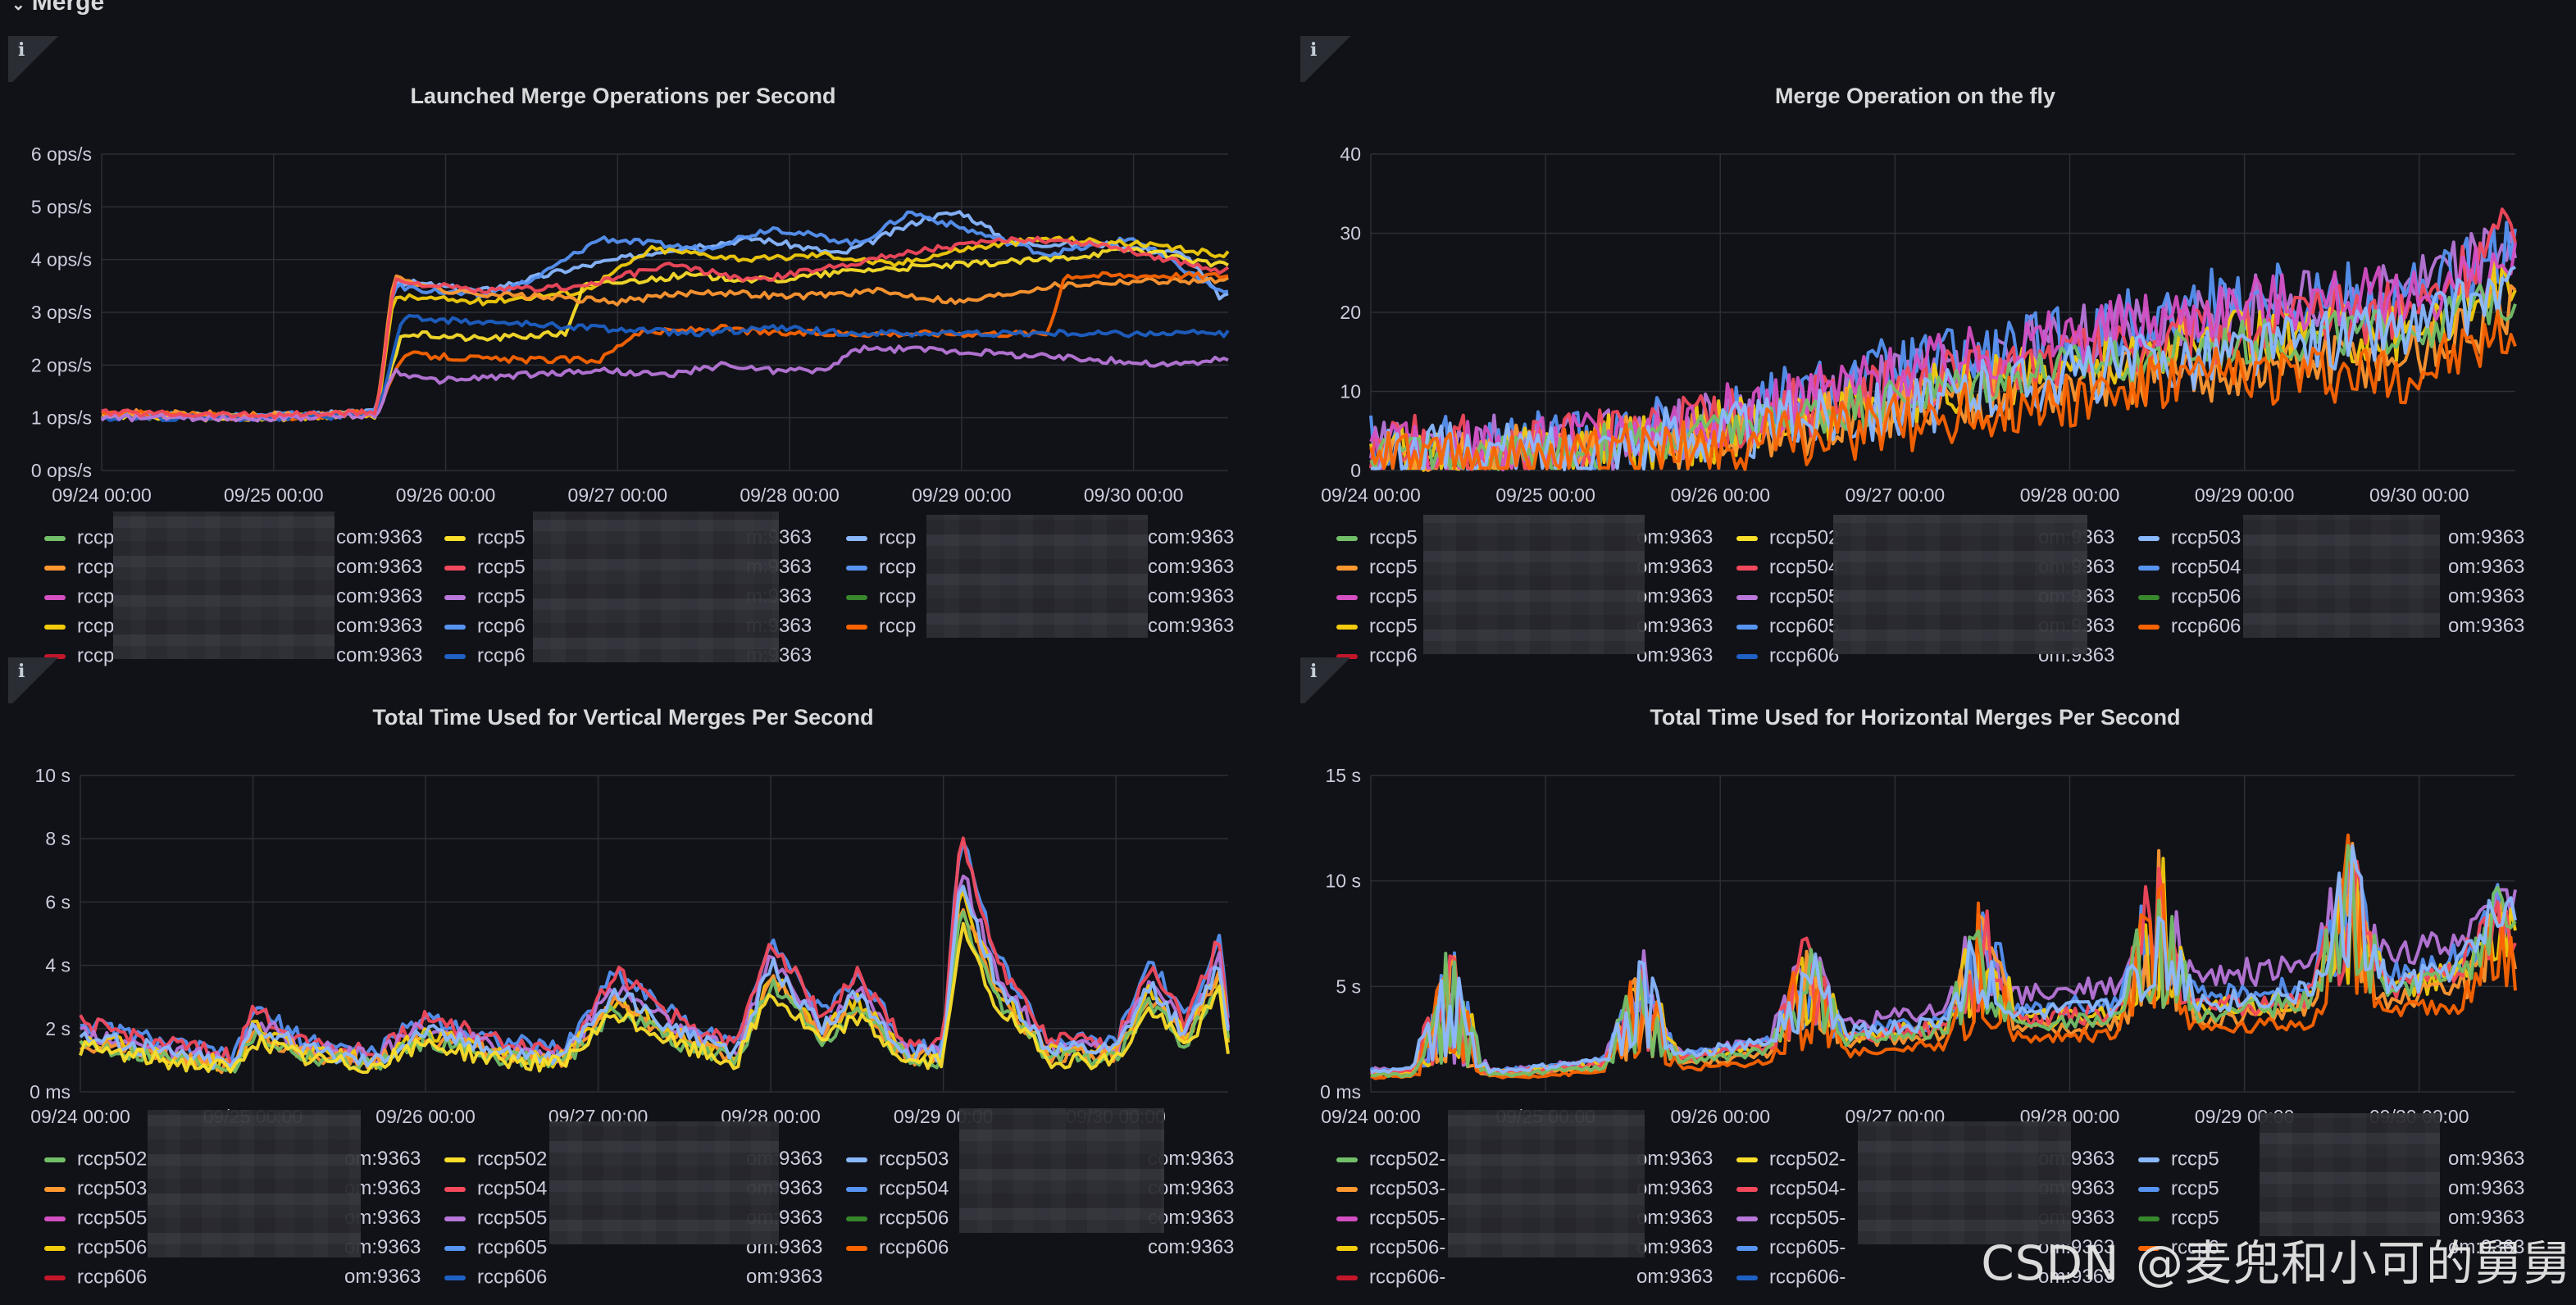 The width and height of the screenshot is (2576, 1305). I want to click on legend-item: rccp605- om:9363, so click(1952, 1251).